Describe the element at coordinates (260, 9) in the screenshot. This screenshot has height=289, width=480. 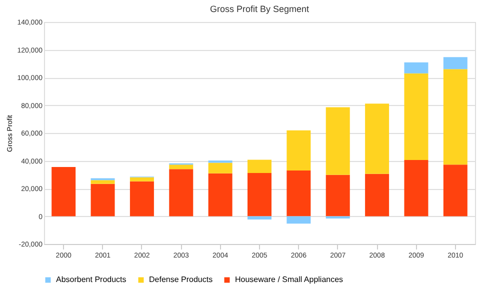
I see `chart-title: Gross Profit By Segment` at that location.